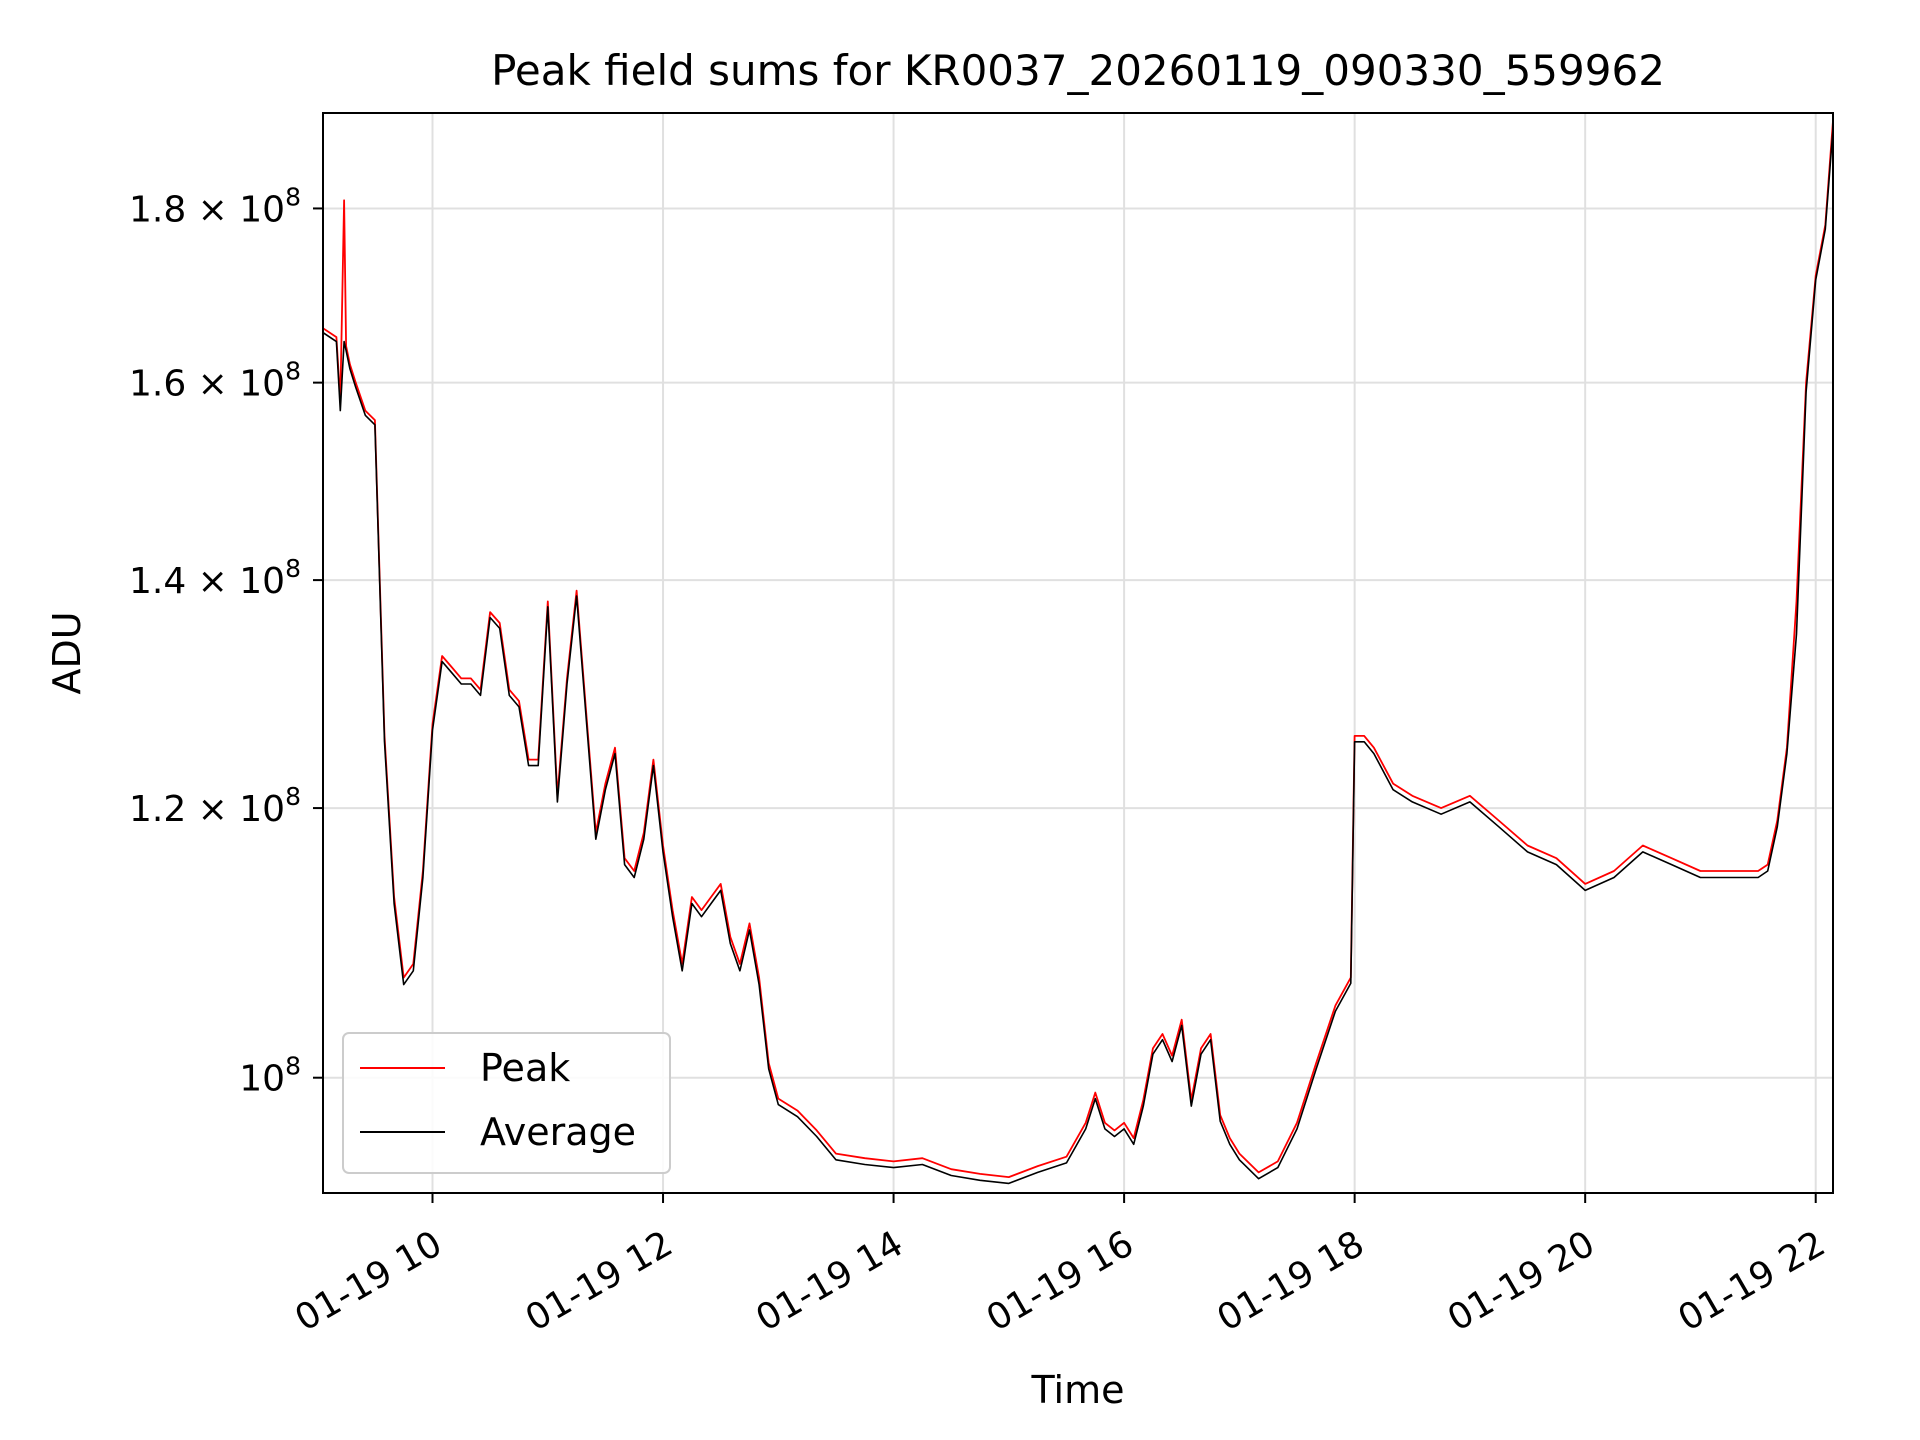  Describe the element at coordinates (262, 1079) in the screenshot. I see `y-tick-mantissa: 10` at that location.